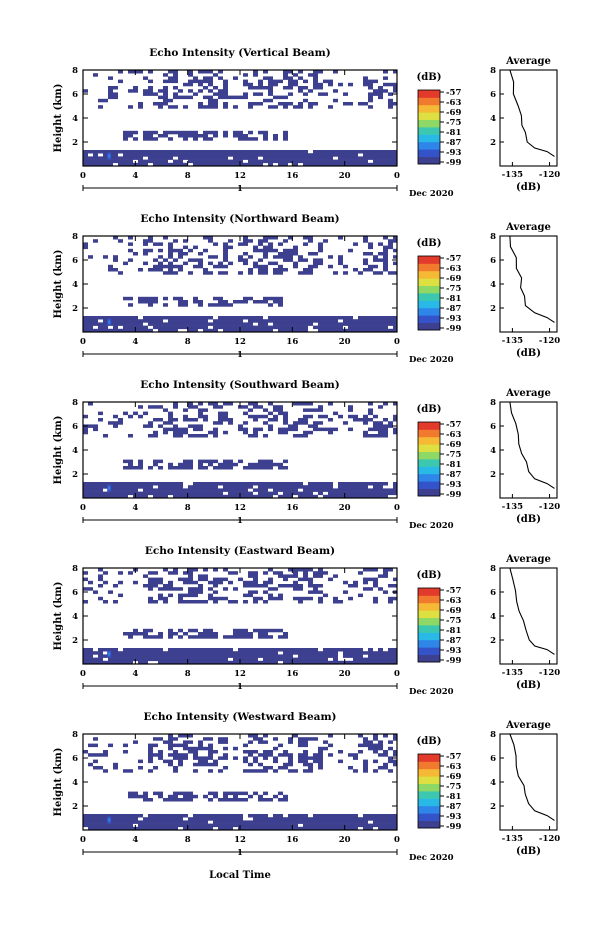  I want to click on heatmap-cell-strong, so click(109, 488).